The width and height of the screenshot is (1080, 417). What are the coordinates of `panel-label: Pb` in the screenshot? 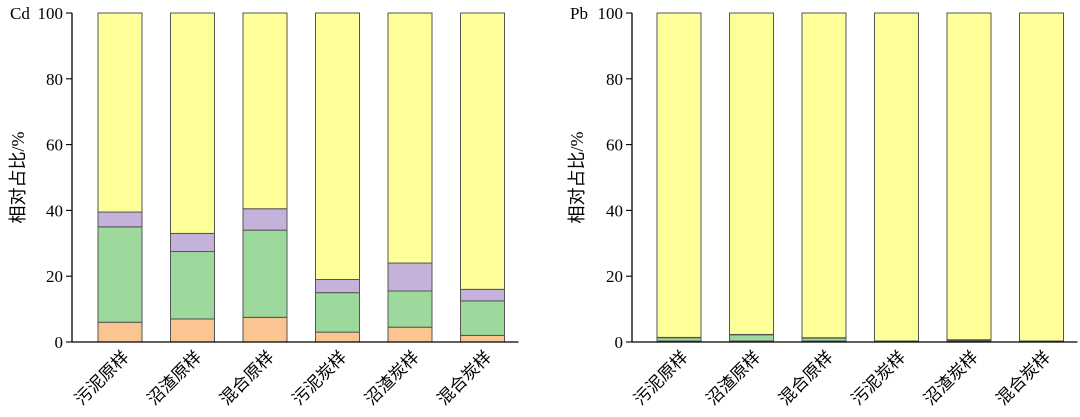 It's located at (579, 13).